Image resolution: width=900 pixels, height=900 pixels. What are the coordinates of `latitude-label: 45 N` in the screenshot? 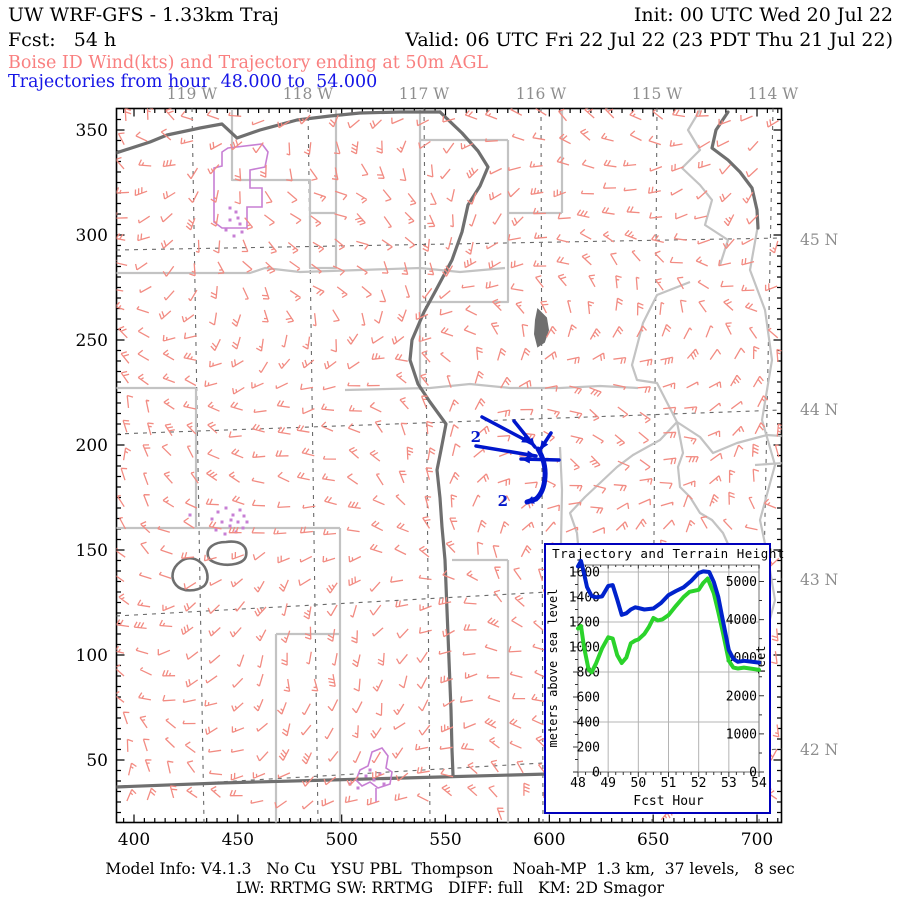 It's located at (819, 240).